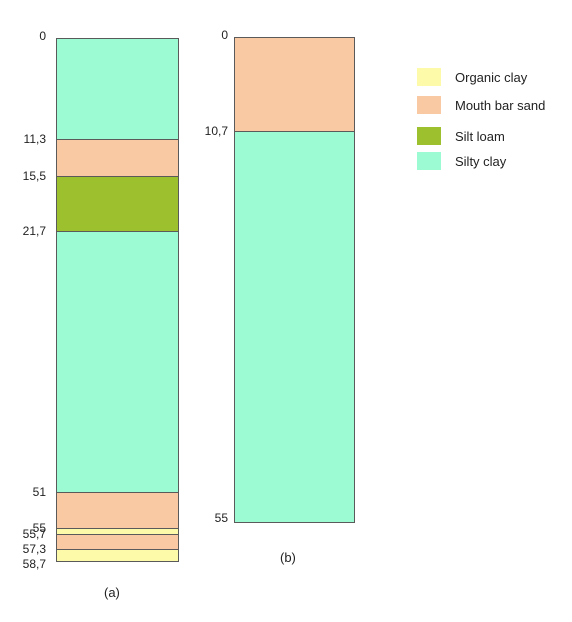 Image resolution: width=572 pixels, height=622 pixels. Describe the element at coordinates (34, 176) in the screenshot. I see `depth-label: 15,5` at that location.